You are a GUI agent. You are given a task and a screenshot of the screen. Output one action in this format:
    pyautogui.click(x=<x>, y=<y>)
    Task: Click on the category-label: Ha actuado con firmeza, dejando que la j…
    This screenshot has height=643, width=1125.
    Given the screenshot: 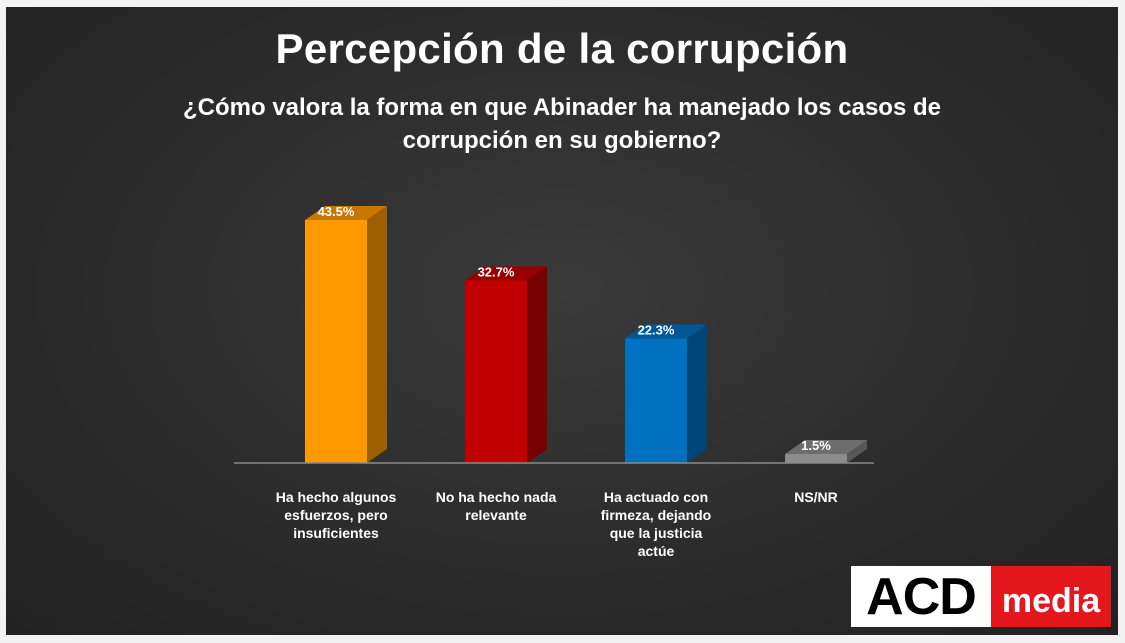 What is the action you would take?
    pyautogui.click(x=656, y=524)
    